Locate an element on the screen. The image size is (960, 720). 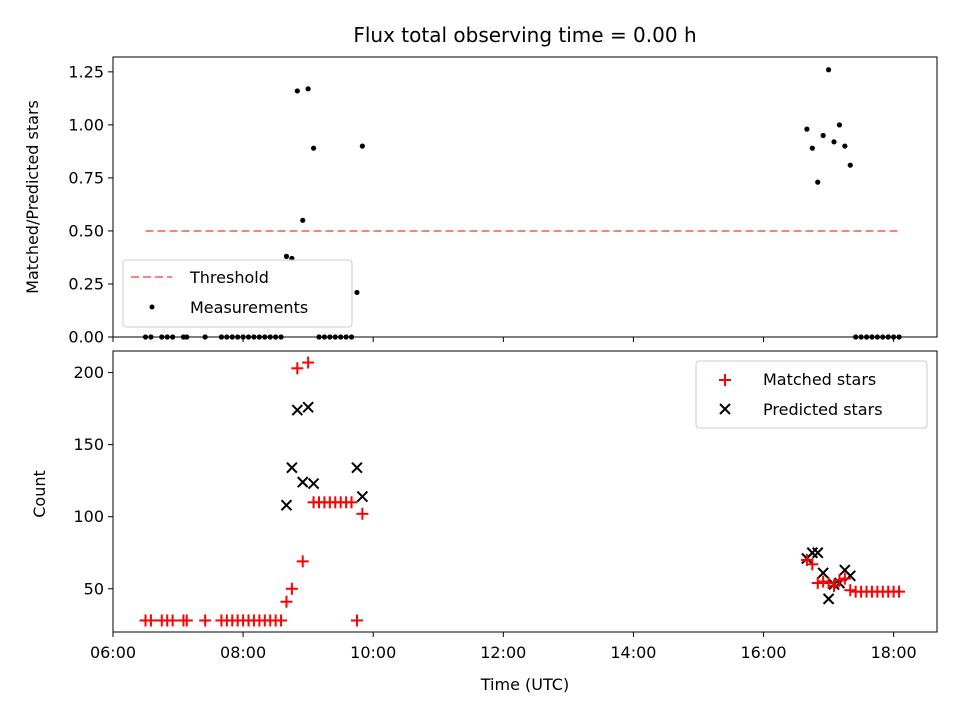
matched-legend-swatch is located at coordinates (725, 380).